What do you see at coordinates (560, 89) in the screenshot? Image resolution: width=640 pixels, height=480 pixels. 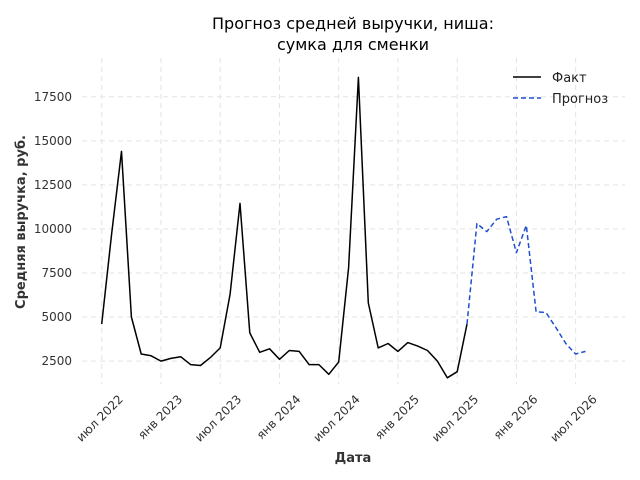 I see `legend: Факт Прогноз` at bounding box center [560, 89].